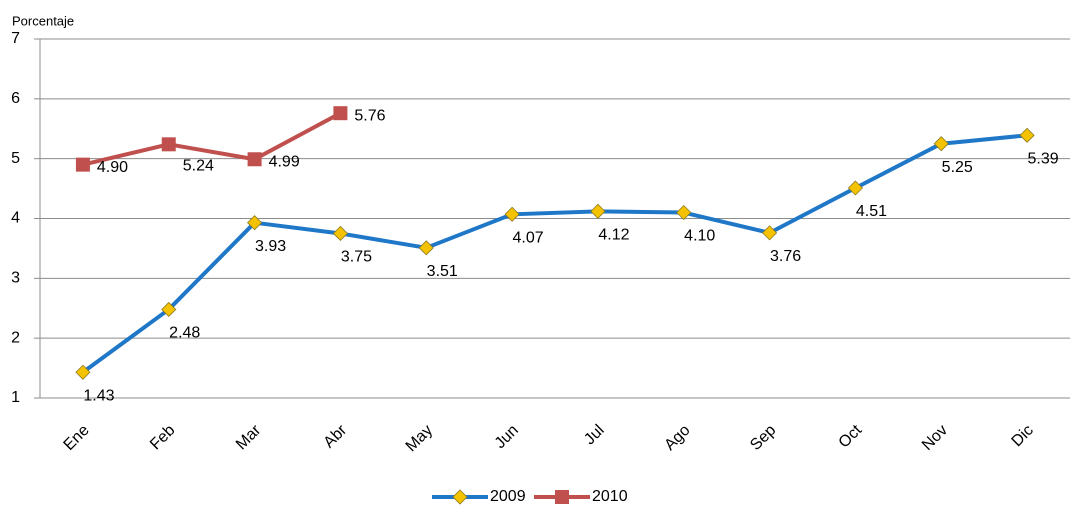  What do you see at coordinates (677, 438) in the screenshot?
I see `x-tick-label: Ago` at bounding box center [677, 438].